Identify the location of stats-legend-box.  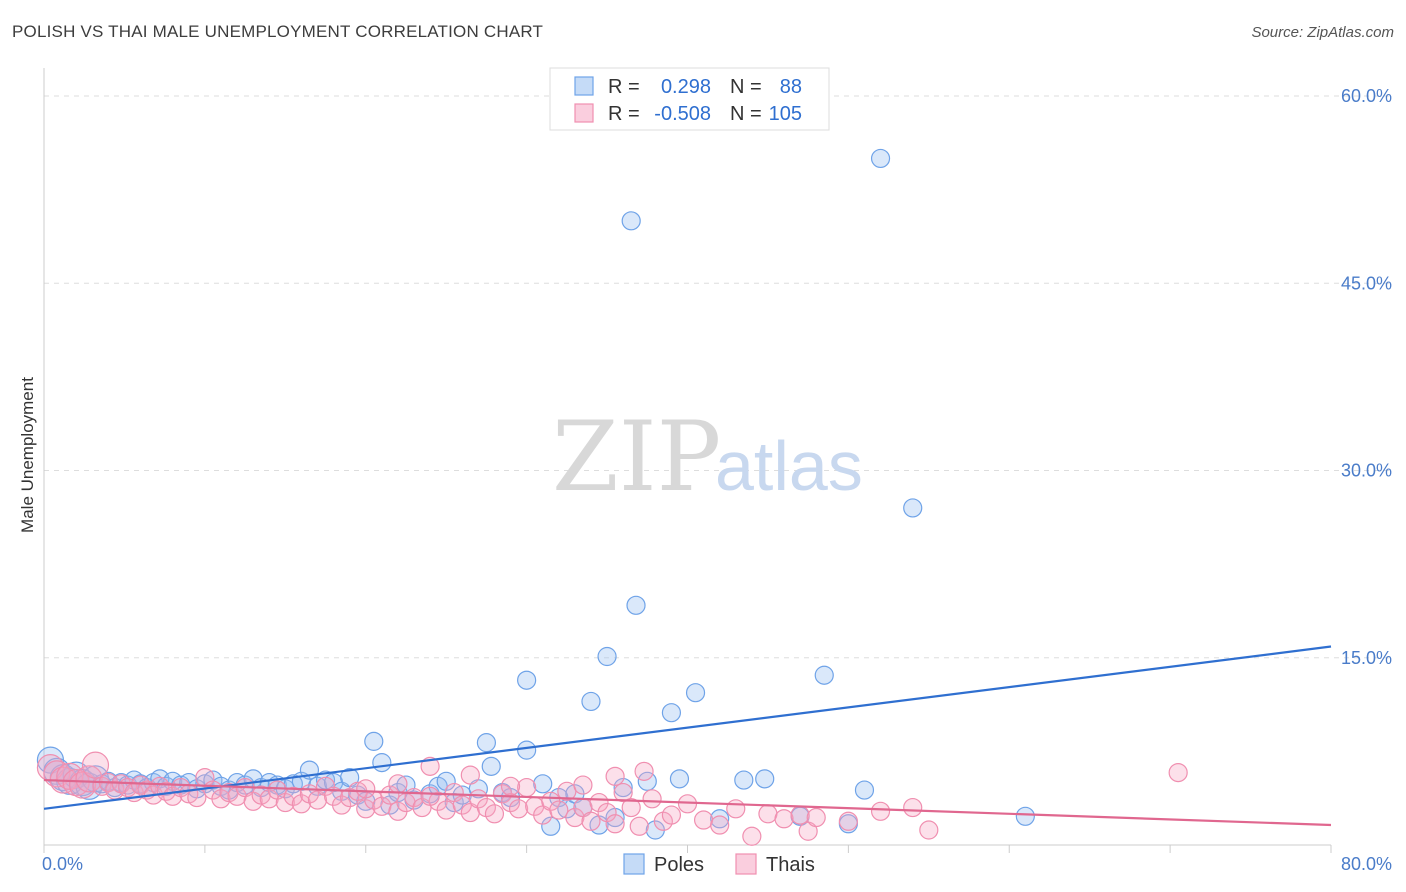
(689, 99).